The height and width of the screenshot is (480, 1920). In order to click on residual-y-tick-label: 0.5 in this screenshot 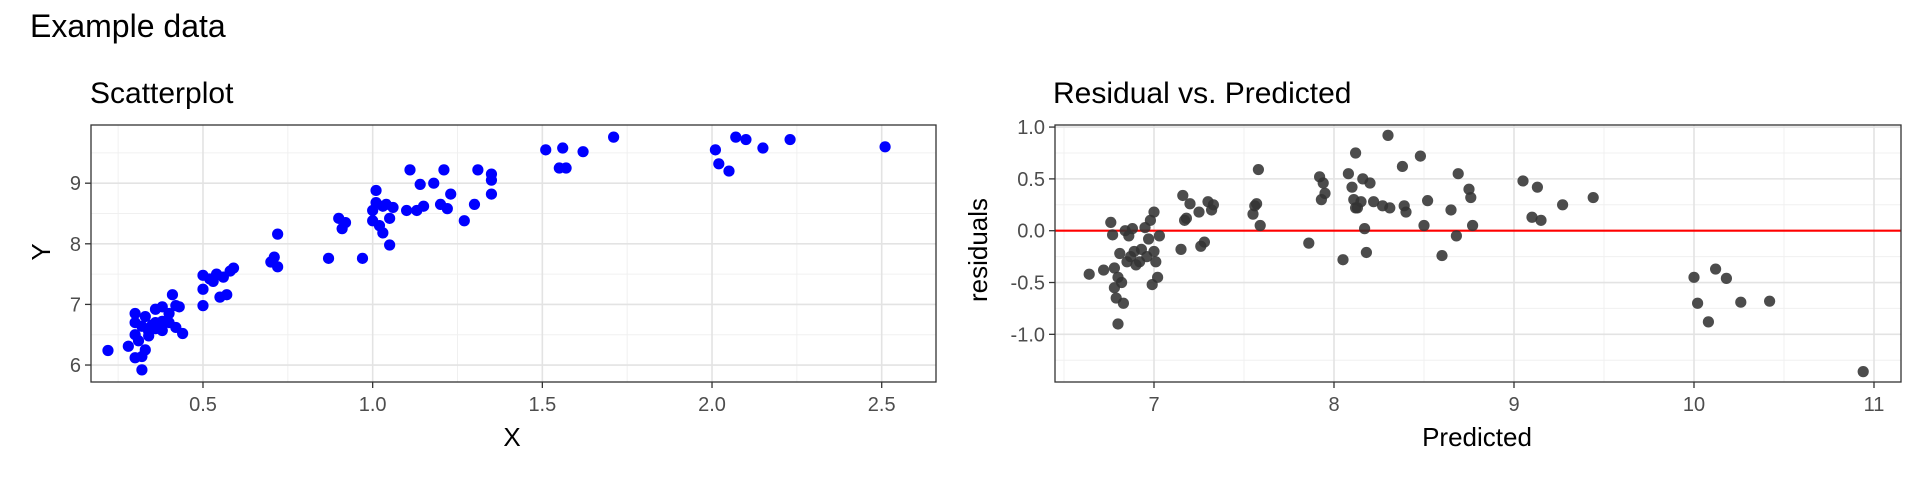, I will do `click(1031, 180)`.